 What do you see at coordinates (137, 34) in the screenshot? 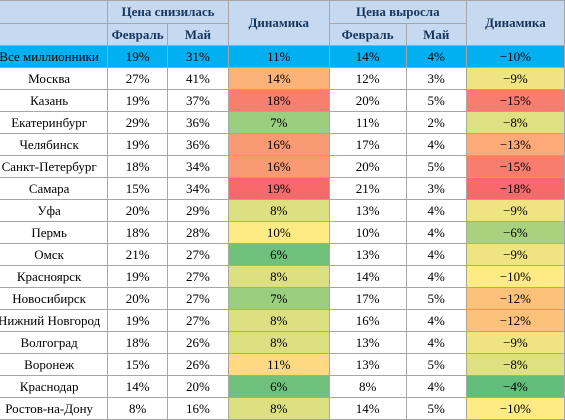
I see `header-down-feb: Февраль` at bounding box center [137, 34].